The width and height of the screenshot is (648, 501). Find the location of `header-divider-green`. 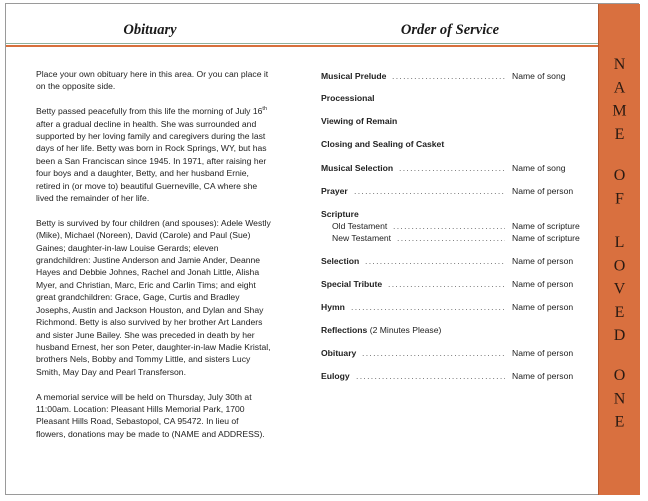

header-divider-green is located at coordinates (302, 43).